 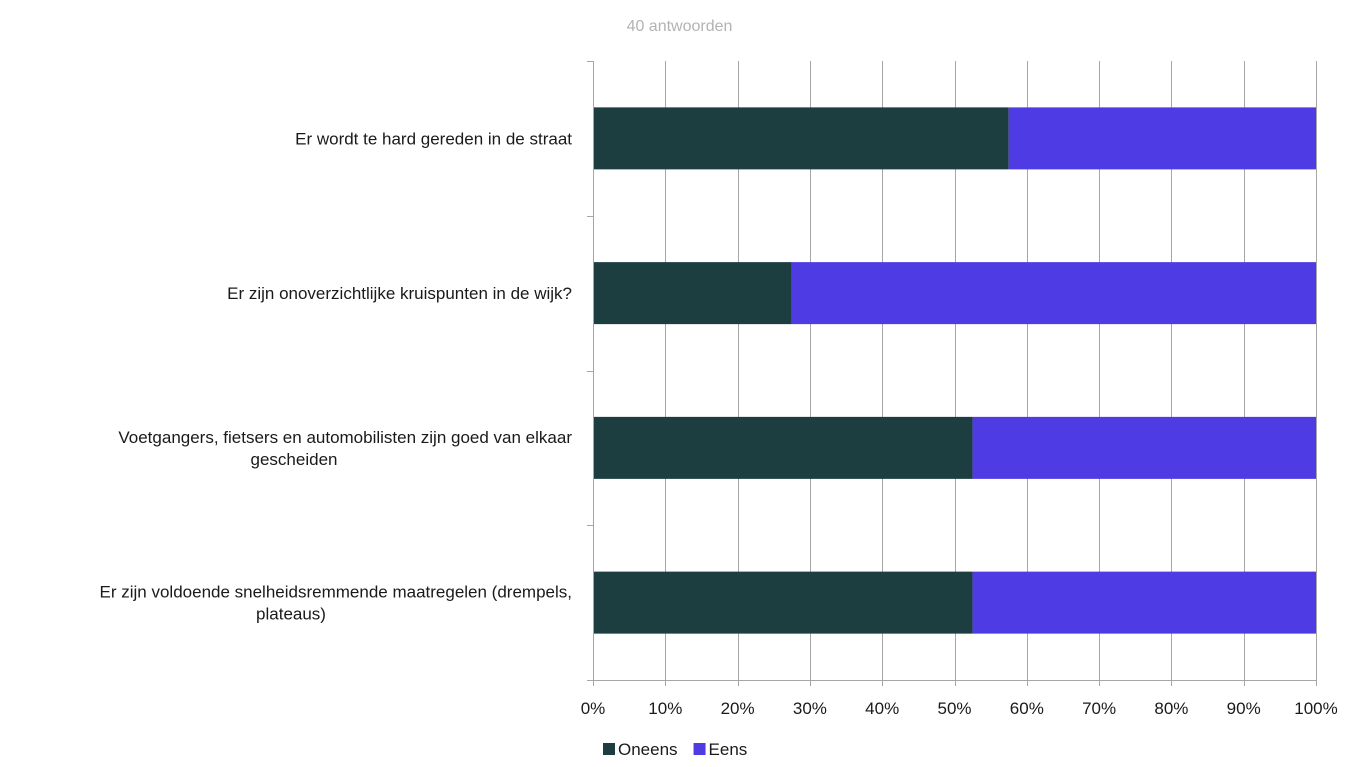 I want to click on category-label-line: Er wordt te hard gereden in de straat, so click(x=433, y=138).